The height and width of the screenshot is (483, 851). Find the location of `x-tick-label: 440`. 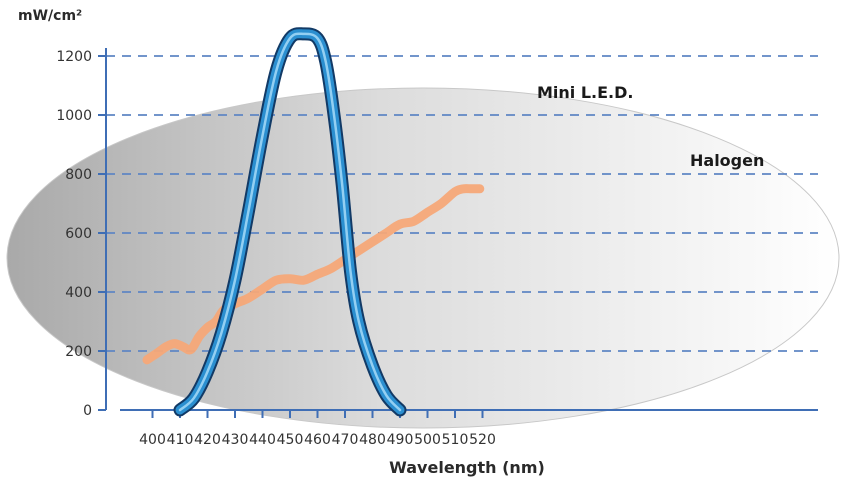

x-tick-label: 440 is located at coordinates (262, 440).